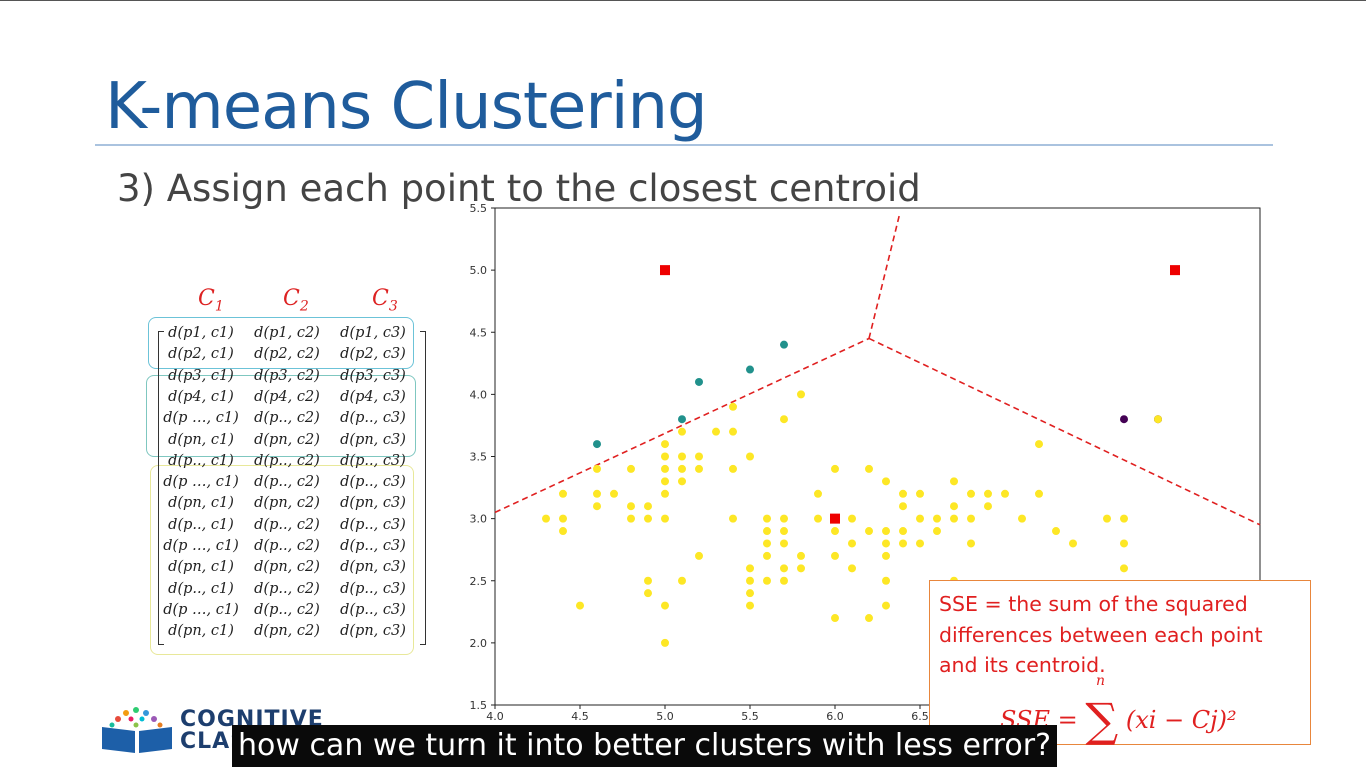  Describe the element at coordinates (285, 356) in the screenshot. I see `matrix-row: d(p2, c1) d(p2, c2) d(p2, c3)` at that location.